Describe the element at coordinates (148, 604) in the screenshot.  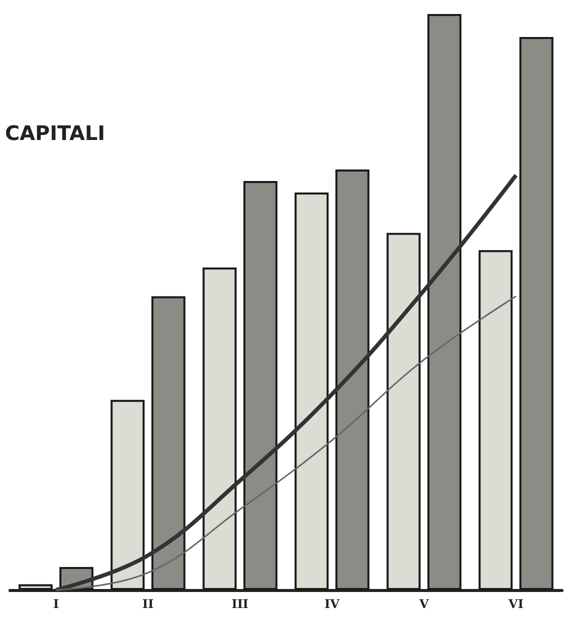
I see `x-tick-label: II` at that location.